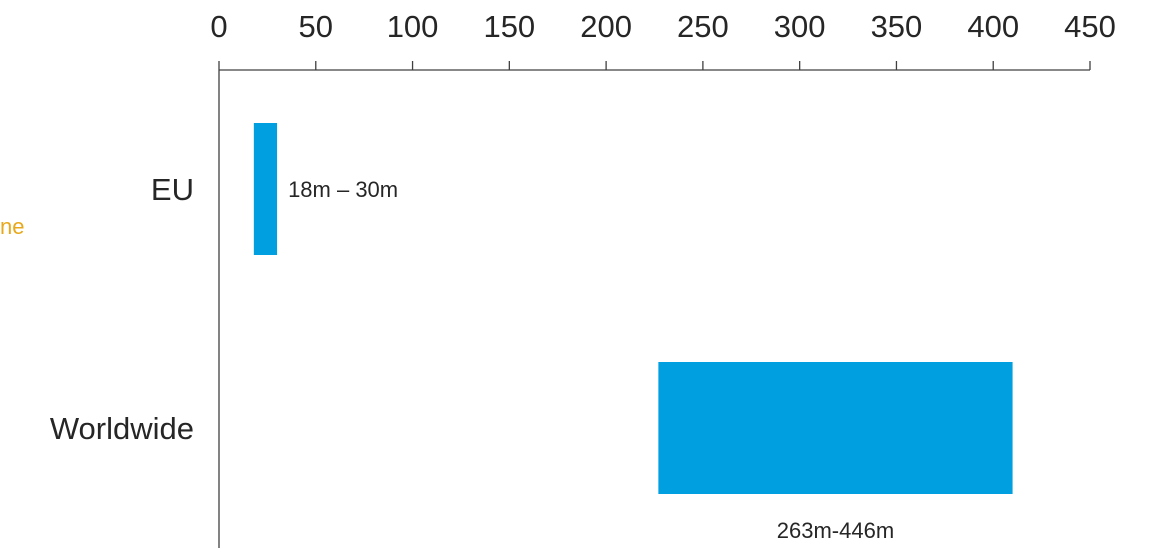 The width and height of the screenshot is (1150, 548). Describe the element at coordinates (1090, 26) in the screenshot. I see `x-tick-label: 450` at that location.